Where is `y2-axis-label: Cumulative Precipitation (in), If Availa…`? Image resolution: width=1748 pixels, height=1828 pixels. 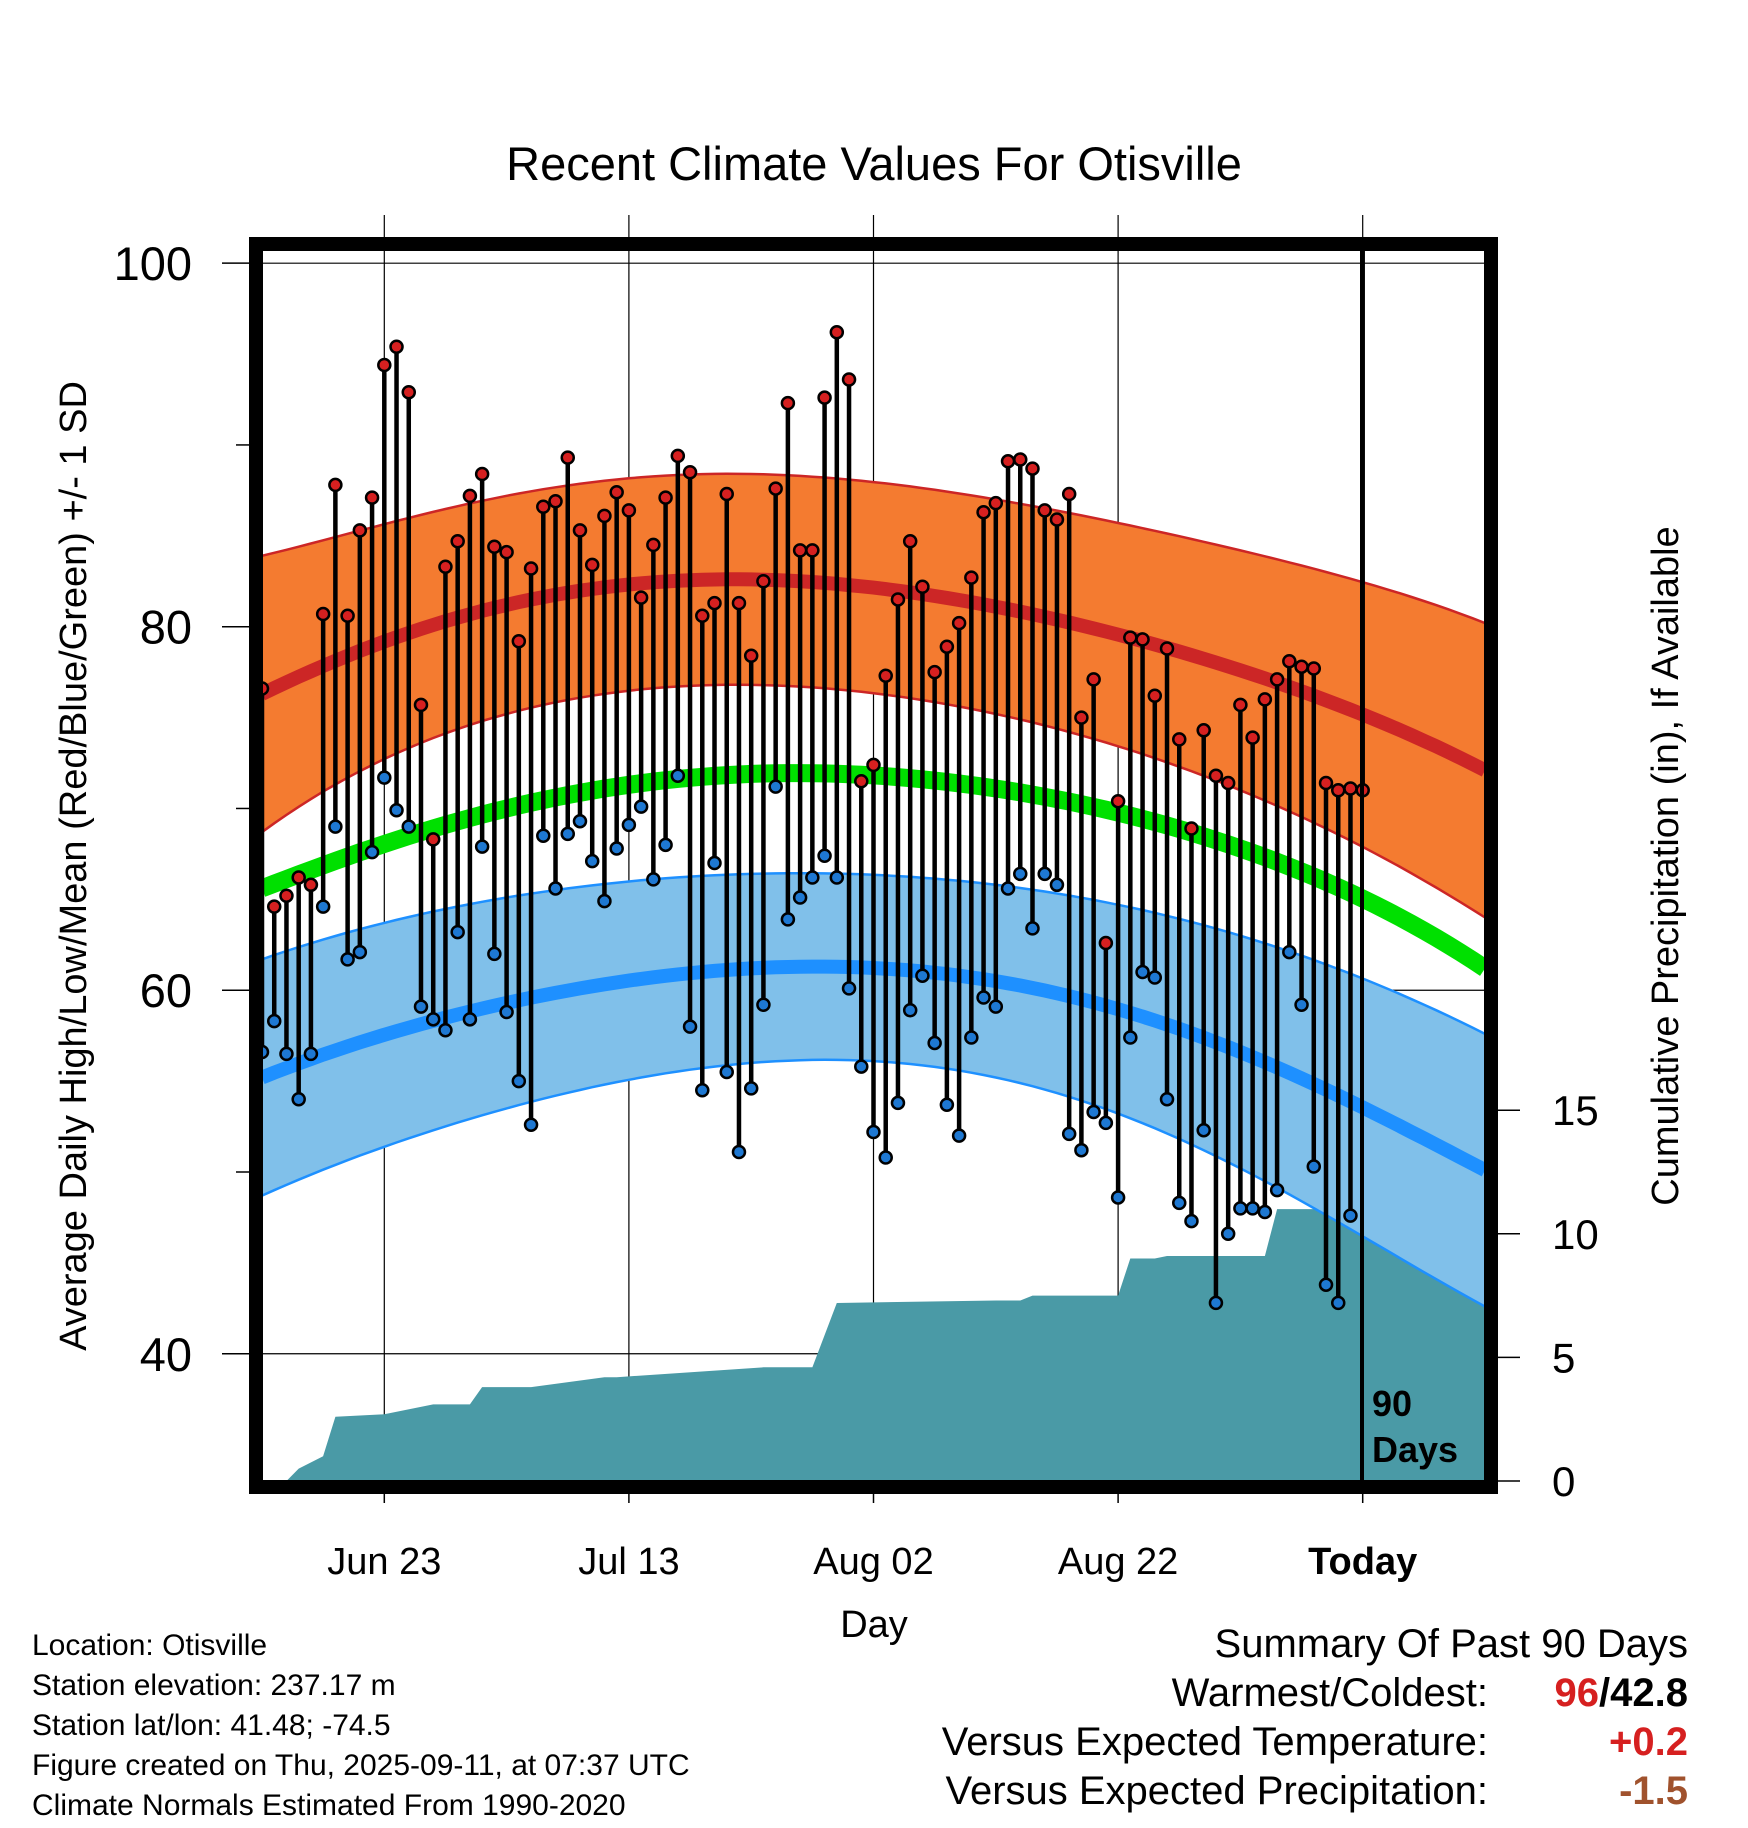
y2-axis-label: Cumulative Precipitation (in), If Availa… is located at coordinates (1666, 865).